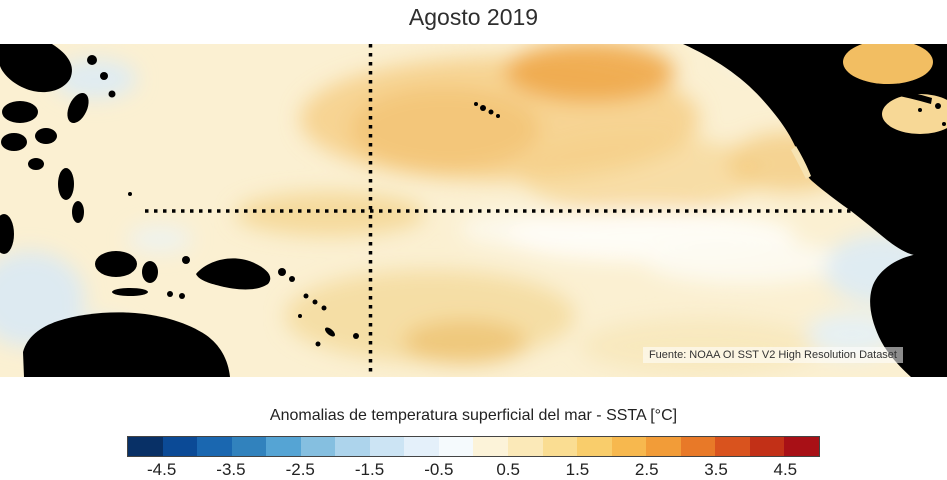 This screenshot has height=480, width=947. What do you see at coordinates (231, 469) in the screenshot?
I see `colorbar-tick-label: -3.5` at bounding box center [231, 469].